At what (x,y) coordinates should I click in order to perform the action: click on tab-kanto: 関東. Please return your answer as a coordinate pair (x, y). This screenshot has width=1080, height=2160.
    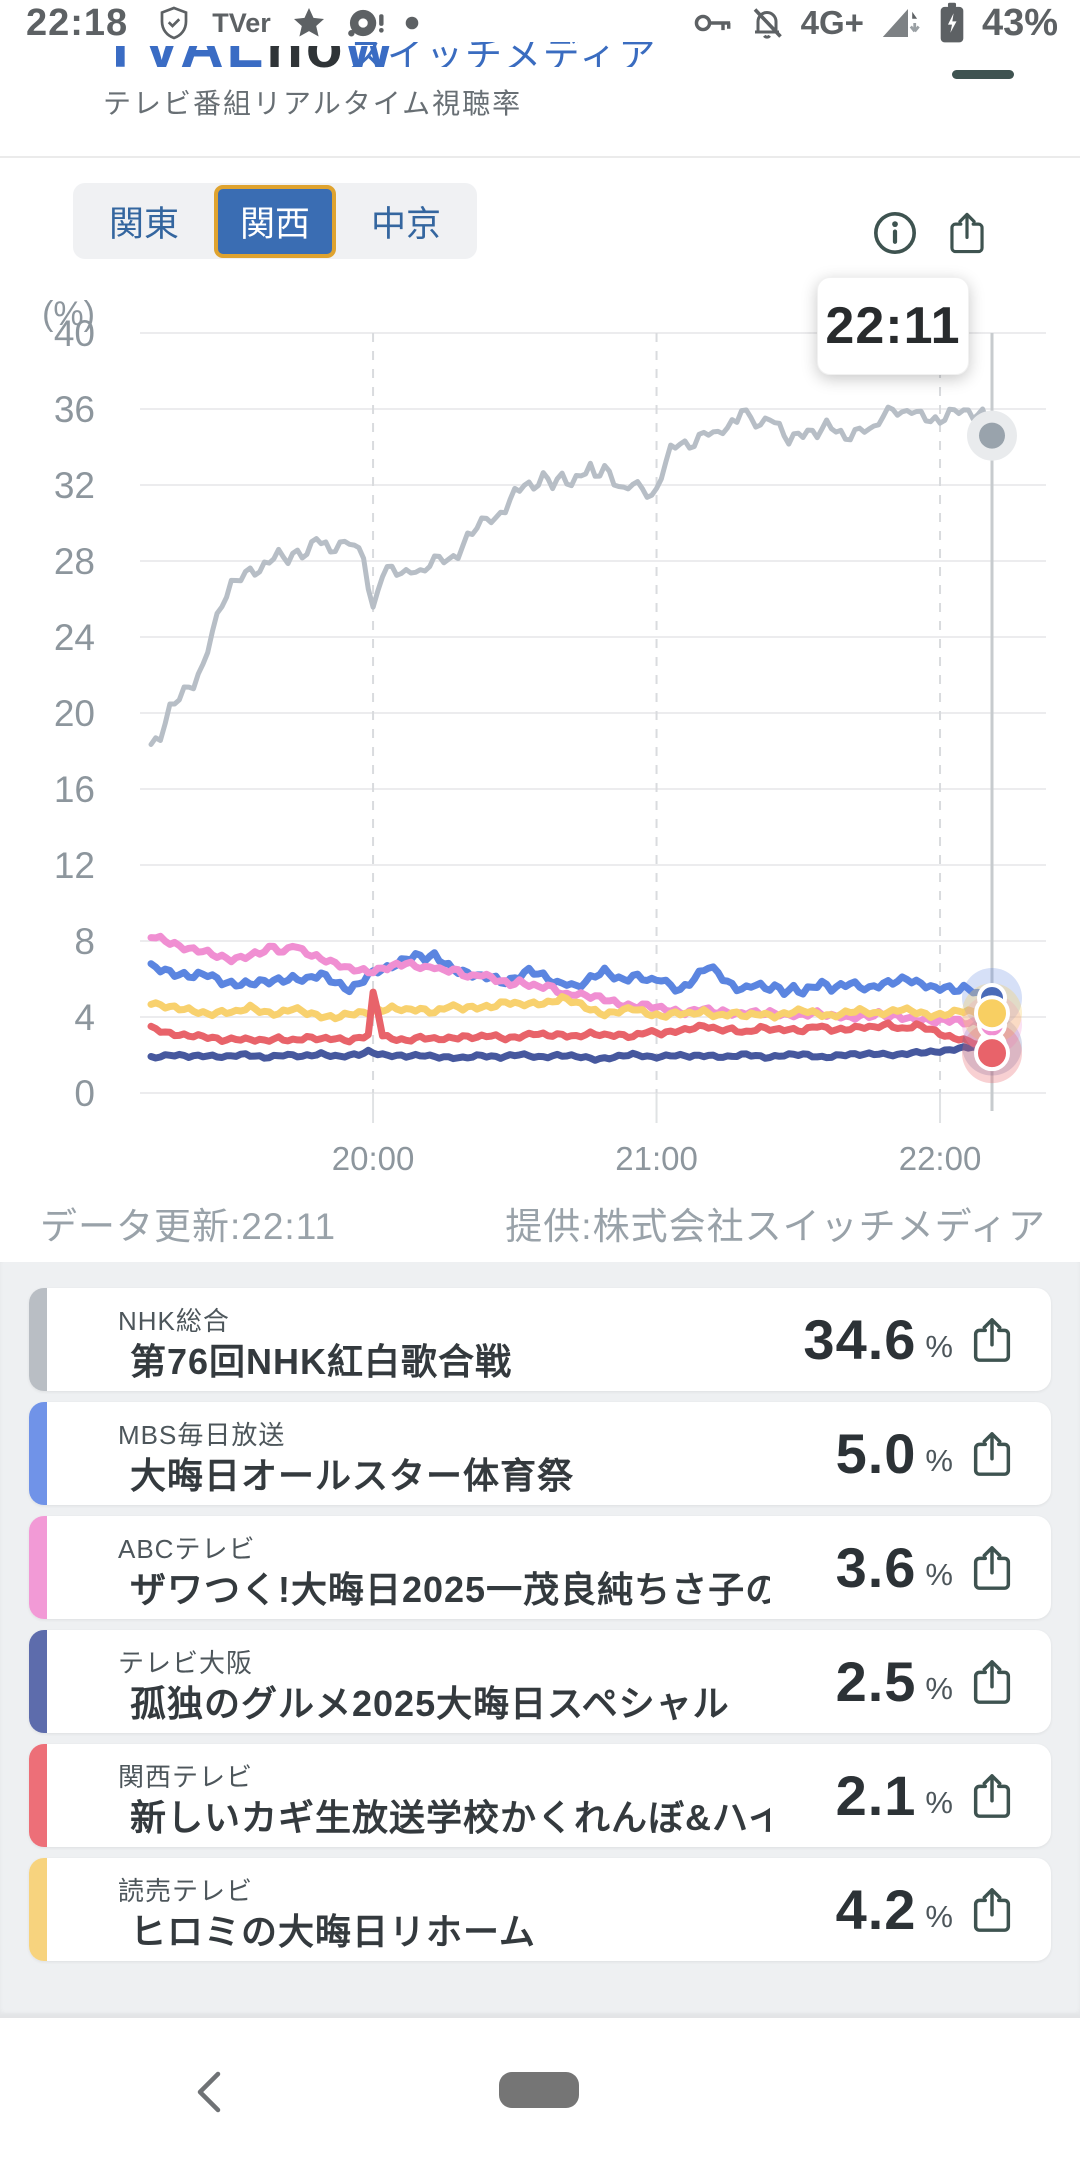
    Looking at the image, I should click on (144, 224).